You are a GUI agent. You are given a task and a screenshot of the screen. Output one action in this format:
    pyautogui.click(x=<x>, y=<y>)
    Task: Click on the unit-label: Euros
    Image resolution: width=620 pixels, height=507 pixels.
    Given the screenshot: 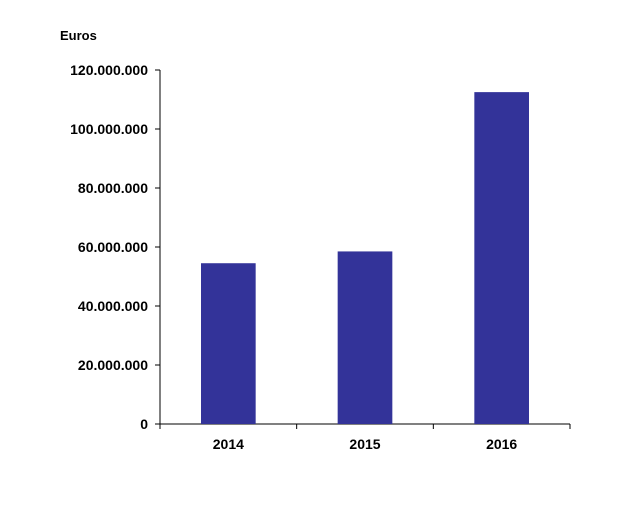 What is the action you would take?
    pyautogui.click(x=78, y=35)
    